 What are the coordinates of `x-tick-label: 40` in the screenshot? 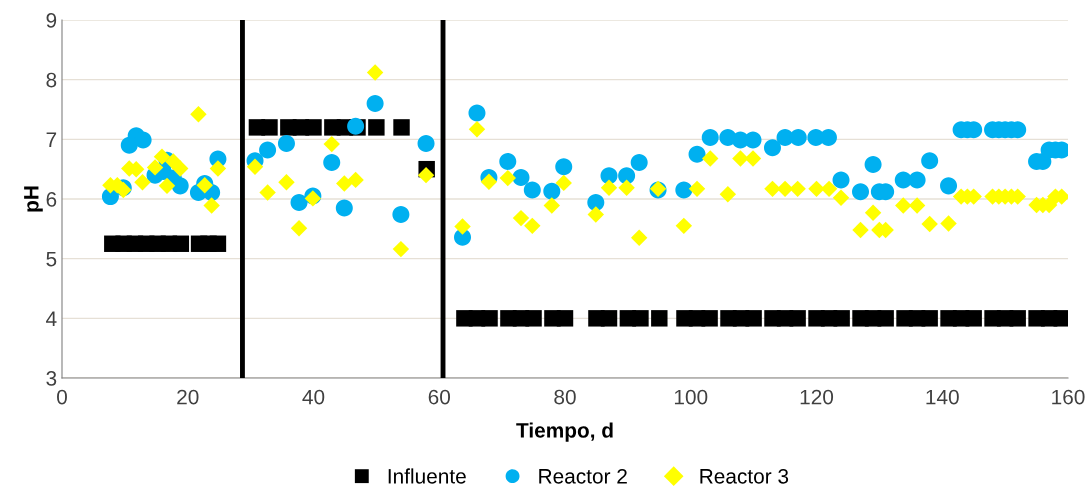 It's located at (313, 397).